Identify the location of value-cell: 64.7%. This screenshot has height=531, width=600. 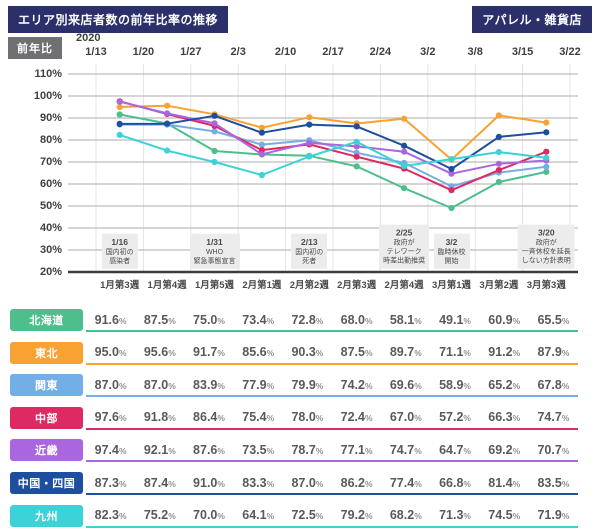
(455, 449).